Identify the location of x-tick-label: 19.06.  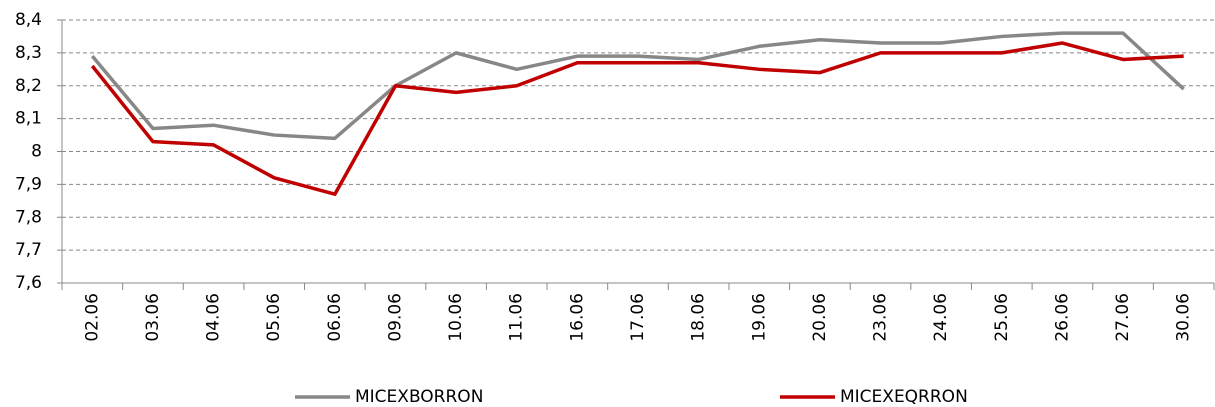
(759, 317).